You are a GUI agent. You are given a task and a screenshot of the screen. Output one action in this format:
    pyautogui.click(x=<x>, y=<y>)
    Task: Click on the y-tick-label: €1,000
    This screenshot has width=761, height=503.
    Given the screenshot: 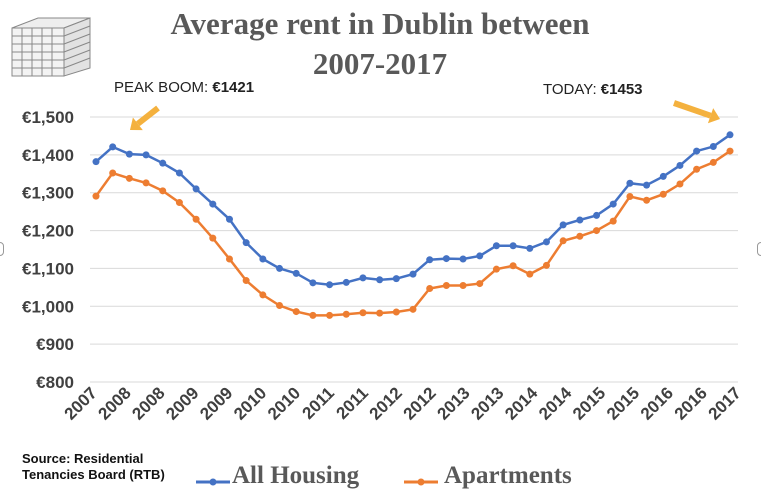 What is the action you would take?
    pyautogui.click(x=48, y=306)
    